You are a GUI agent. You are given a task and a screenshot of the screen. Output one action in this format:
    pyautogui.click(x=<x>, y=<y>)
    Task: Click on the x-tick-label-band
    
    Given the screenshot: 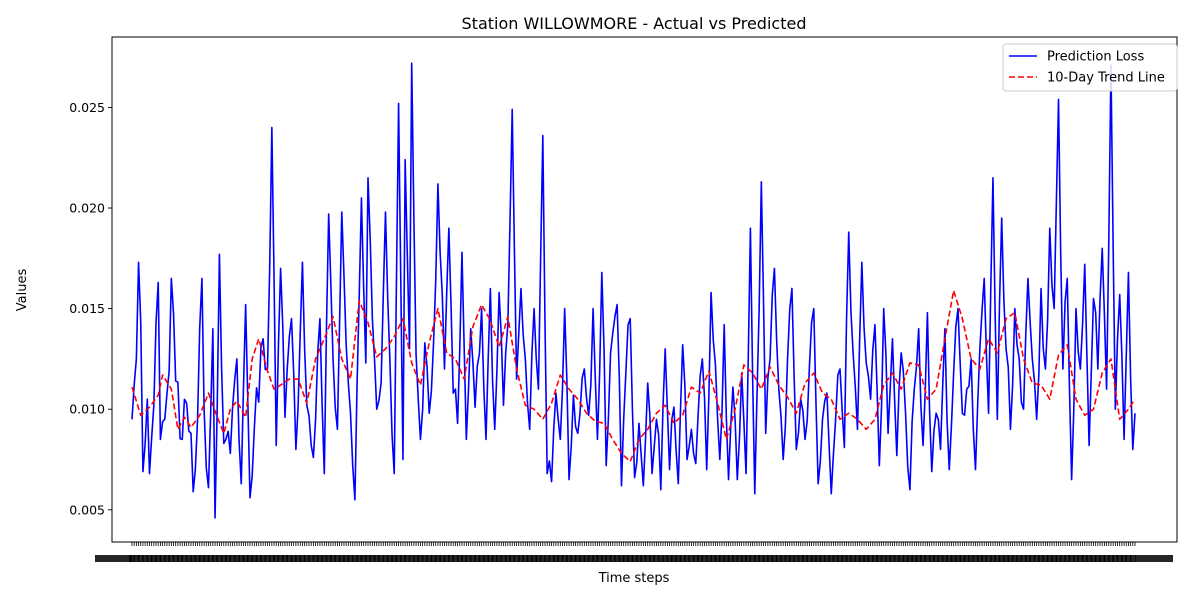 What is the action you would take?
    pyautogui.click(x=634, y=558)
    